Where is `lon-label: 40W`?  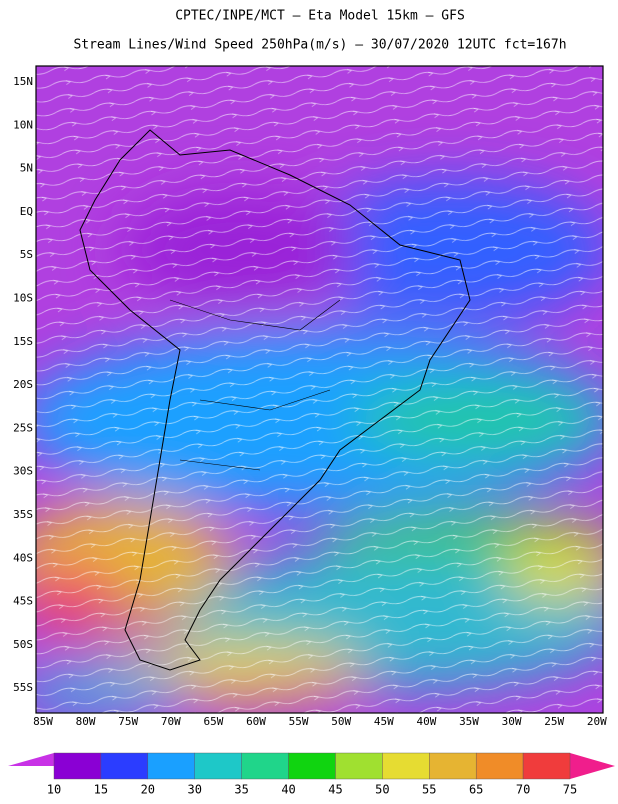 lon-label: 40W is located at coordinates (426, 721).